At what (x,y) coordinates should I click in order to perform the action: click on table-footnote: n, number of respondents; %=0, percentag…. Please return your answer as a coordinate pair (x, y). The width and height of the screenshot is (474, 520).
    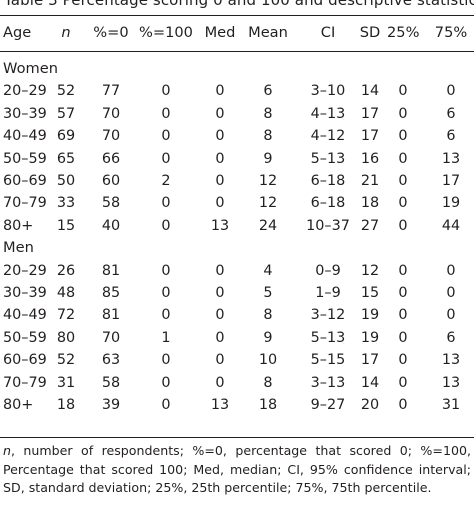
    Looking at the image, I should click on (237, 470).